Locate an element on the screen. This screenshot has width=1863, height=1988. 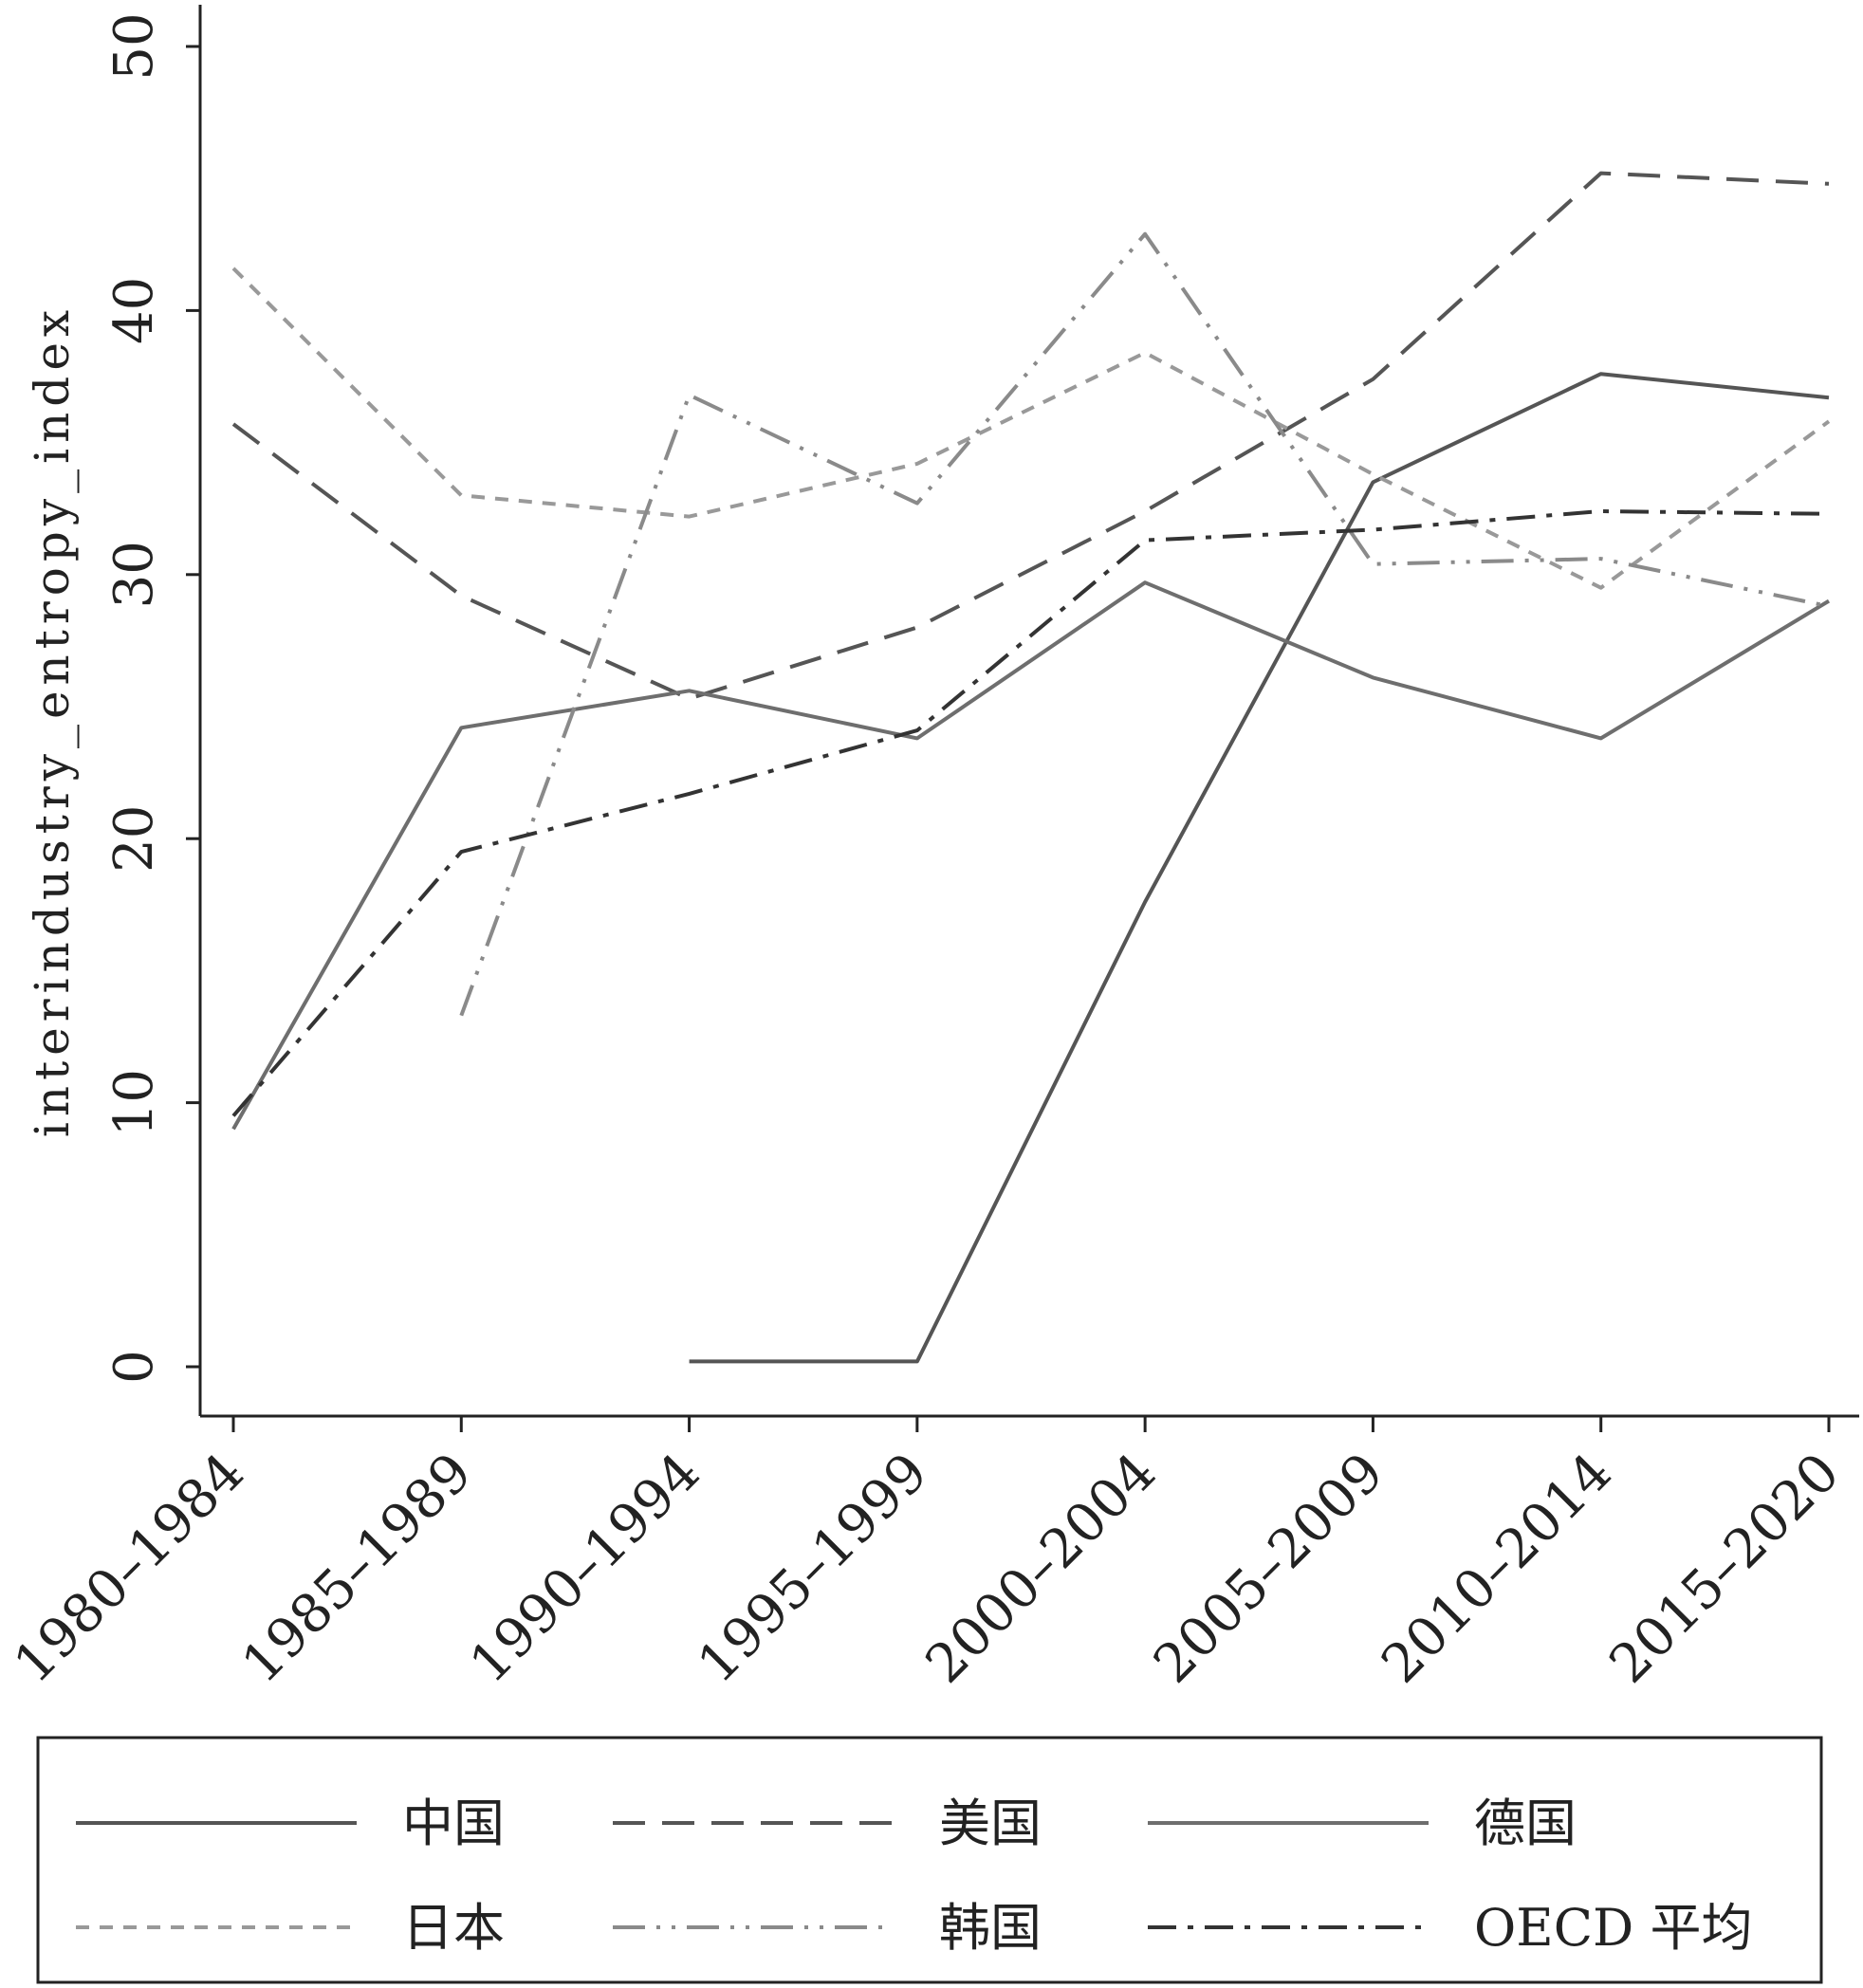
y-tick-label: 50 is located at coordinates (134, 46).